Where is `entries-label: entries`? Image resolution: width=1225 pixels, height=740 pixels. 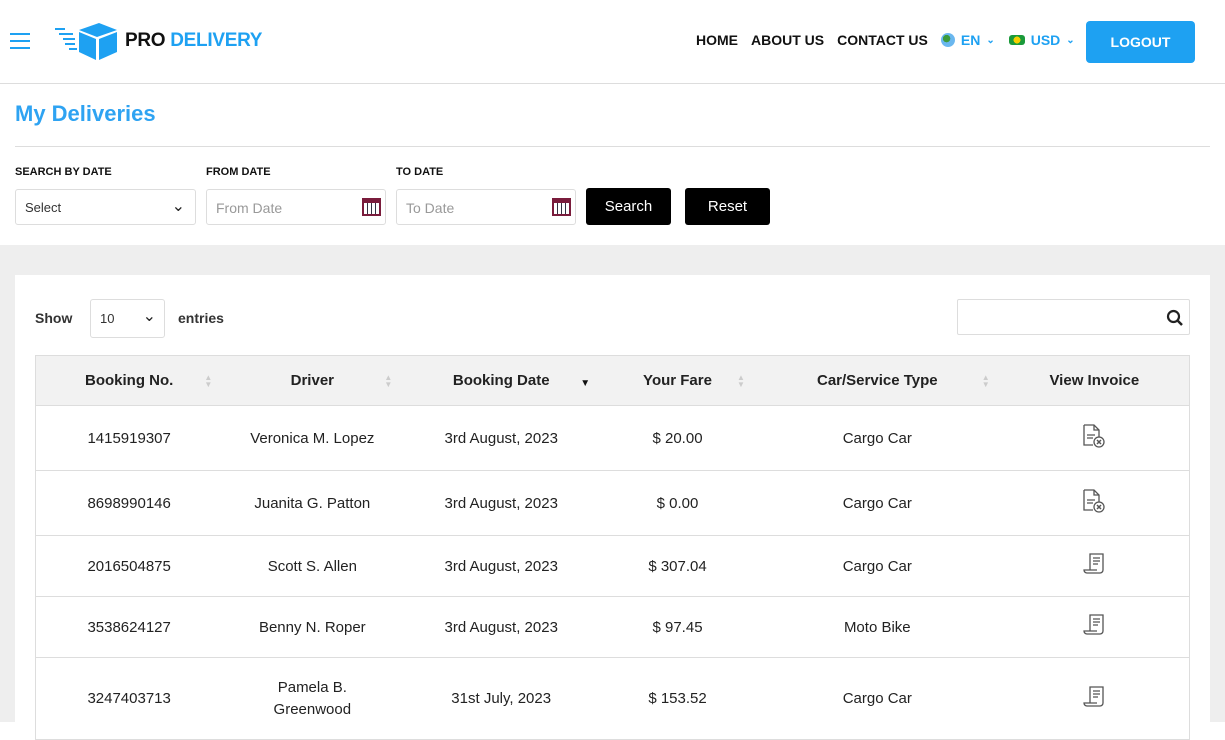 entries-label: entries is located at coordinates (201, 318).